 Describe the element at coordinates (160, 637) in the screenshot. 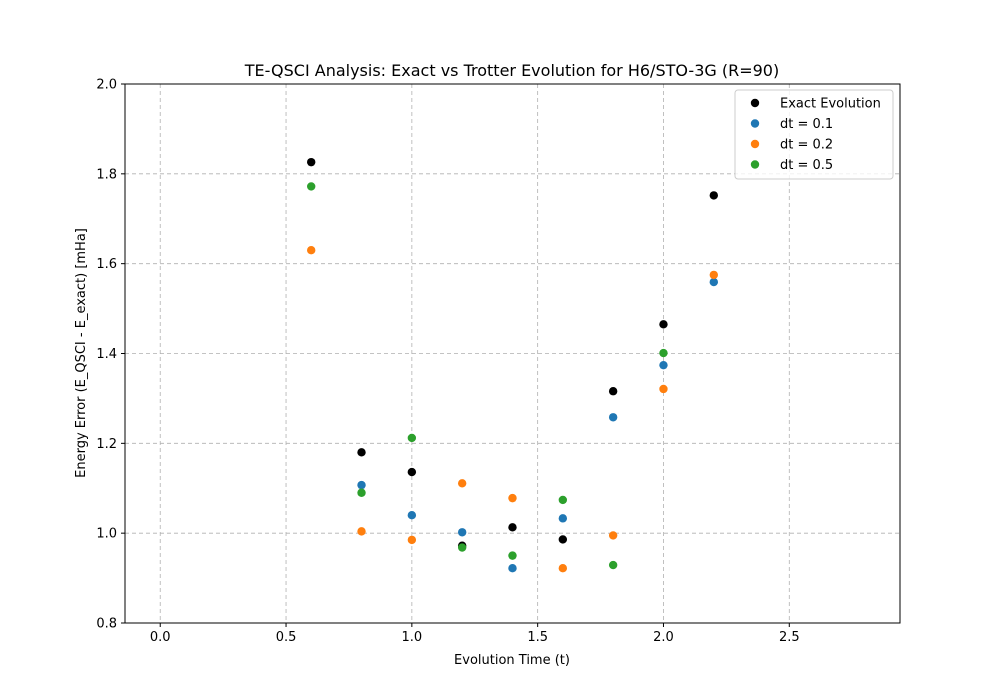

I see `x-tick-label: 0.0` at that location.